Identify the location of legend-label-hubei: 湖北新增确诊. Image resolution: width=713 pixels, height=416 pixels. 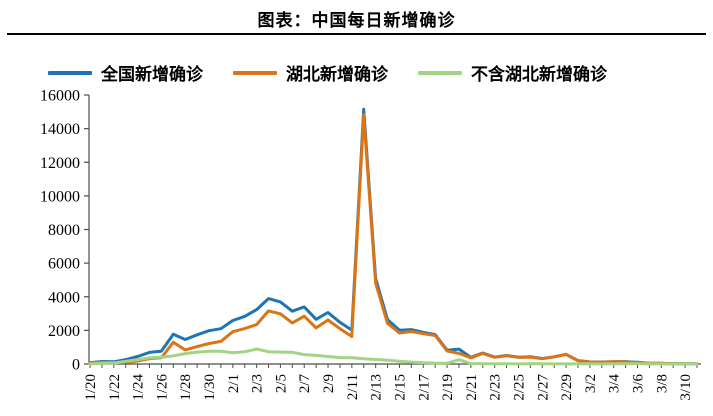
(337, 74).